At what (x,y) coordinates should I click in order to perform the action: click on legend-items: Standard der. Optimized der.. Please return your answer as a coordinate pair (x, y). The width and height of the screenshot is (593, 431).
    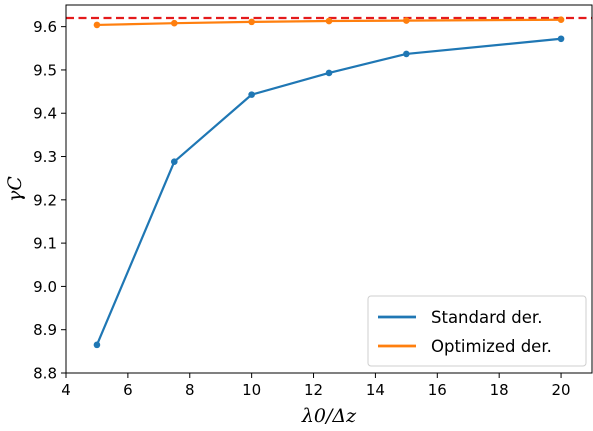
    Looking at the image, I should click on (465, 332).